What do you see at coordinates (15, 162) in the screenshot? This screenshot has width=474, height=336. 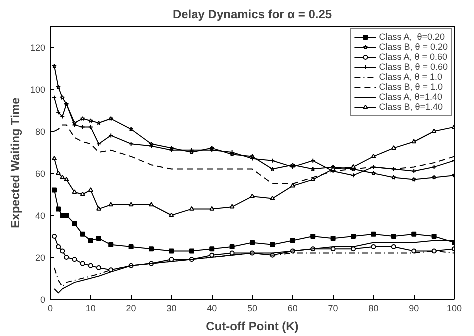 I see `y-axis-title: Expected Waiting Time` at bounding box center [15, 162].